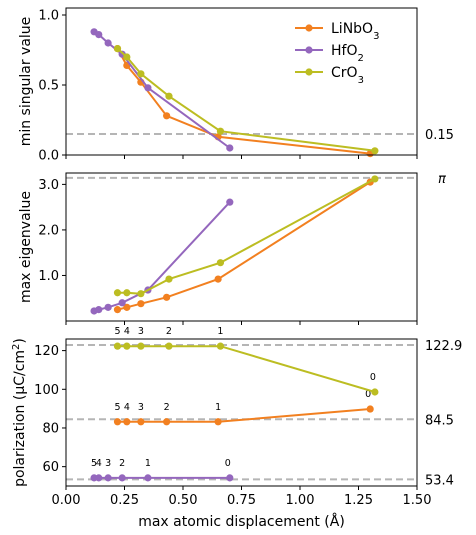  Describe the element at coordinates (358, 500) in the screenshot. I see `x-tick-label: 1.25` at that location.